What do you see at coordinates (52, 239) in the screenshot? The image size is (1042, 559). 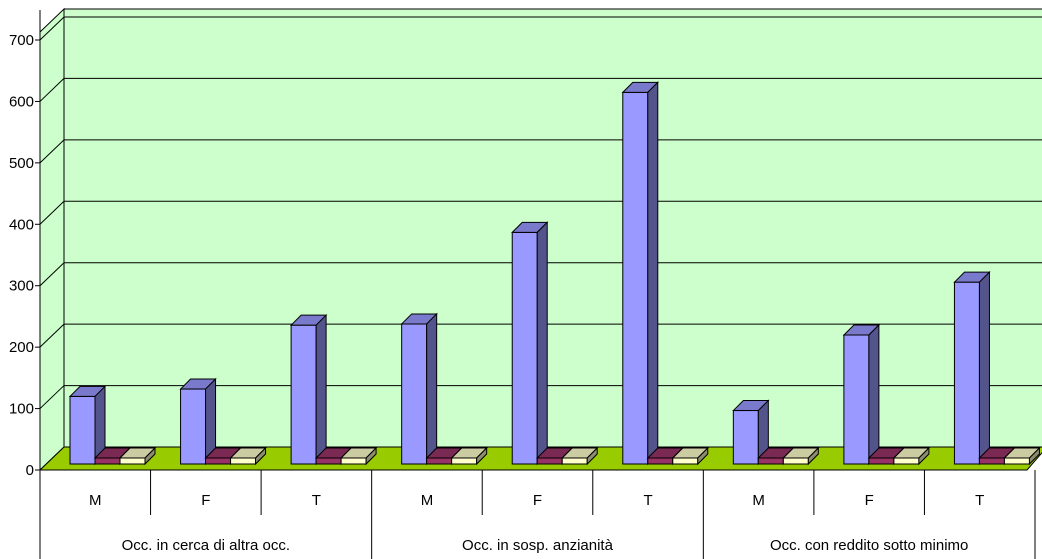 I see `side-wall` at bounding box center [52, 239].